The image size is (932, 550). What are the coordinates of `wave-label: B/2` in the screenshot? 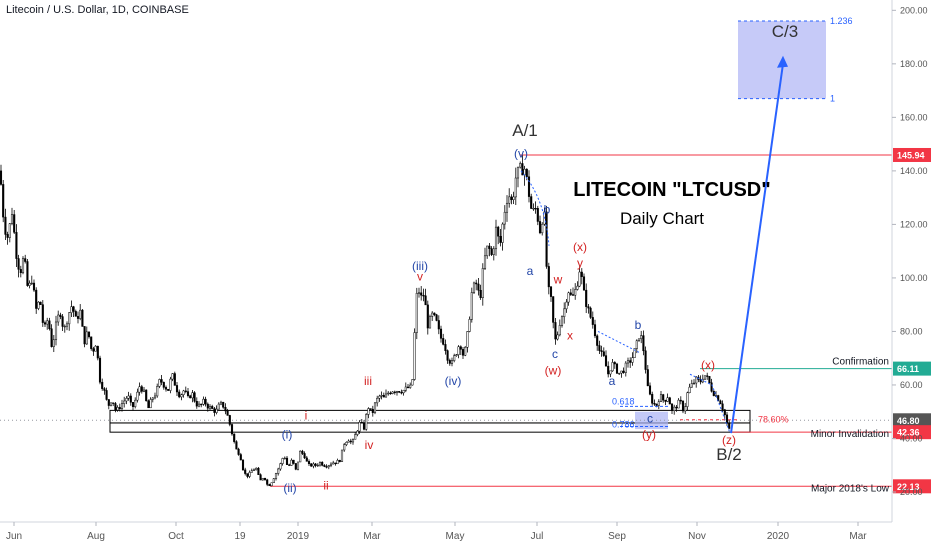 It's located at (729, 454).